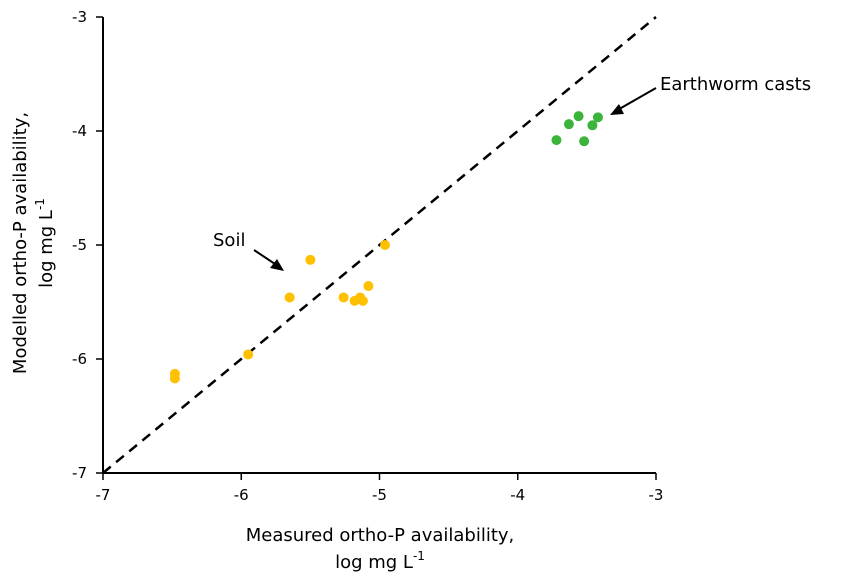 The image size is (857, 577). What do you see at coordinates (735, 84) in the screenshot?
I see `annotation-earthworm-casts: Earthworm casts` at bounding box center [735, 84].